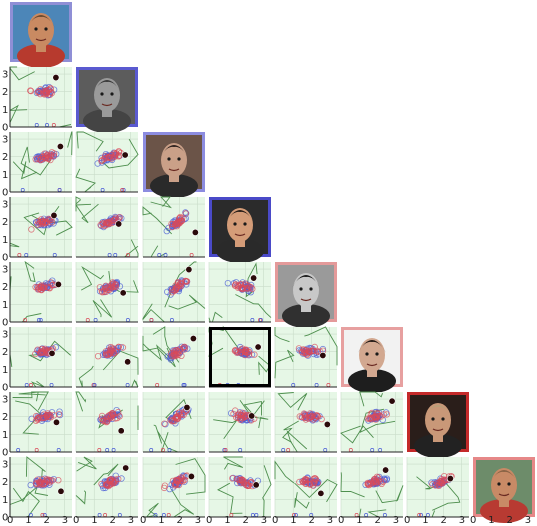  Describe the element at coordinates (5, 400) in the screenshot. I see `y-tick-label: 3` at that location.